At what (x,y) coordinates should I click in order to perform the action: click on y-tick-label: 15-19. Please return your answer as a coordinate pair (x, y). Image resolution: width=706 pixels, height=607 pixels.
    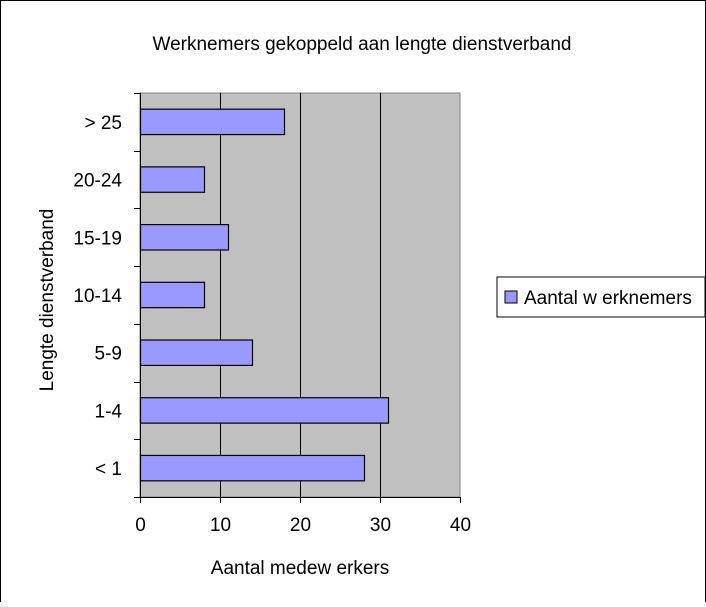
    Looking at the image, I should click on (97, 238).